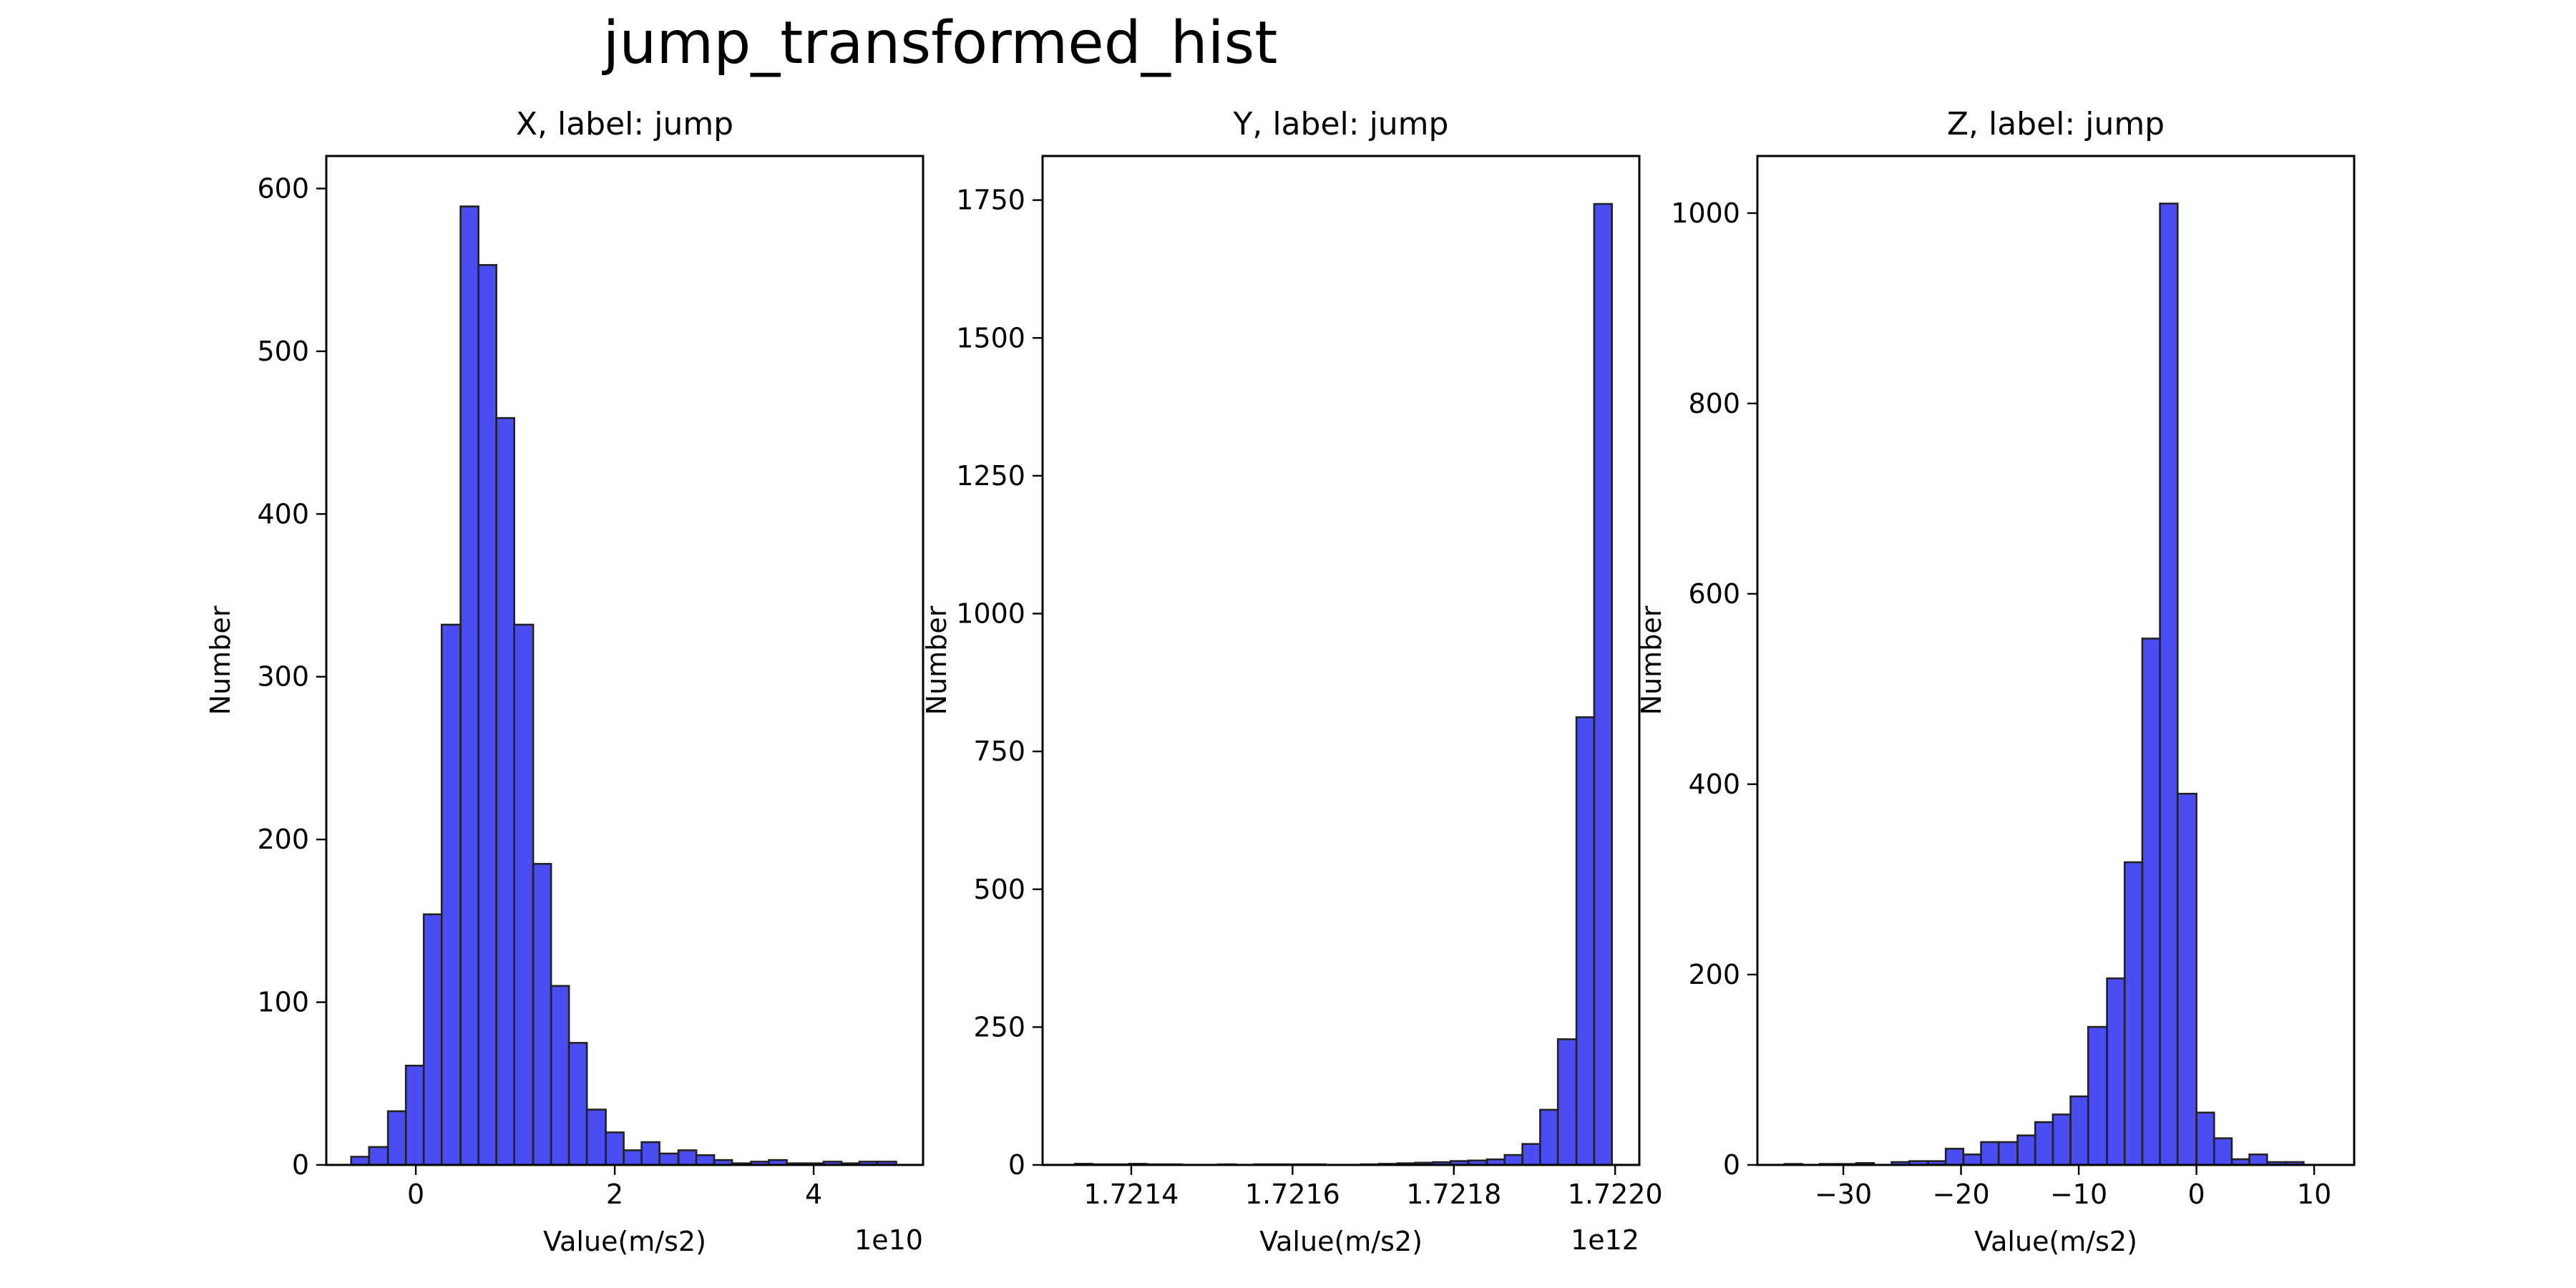 The height and width of the screenshot is (1288, 2576). Describe the element at coordinates (1714, 403) in the screenshot. I see `y-tick-label: 800` at that location.